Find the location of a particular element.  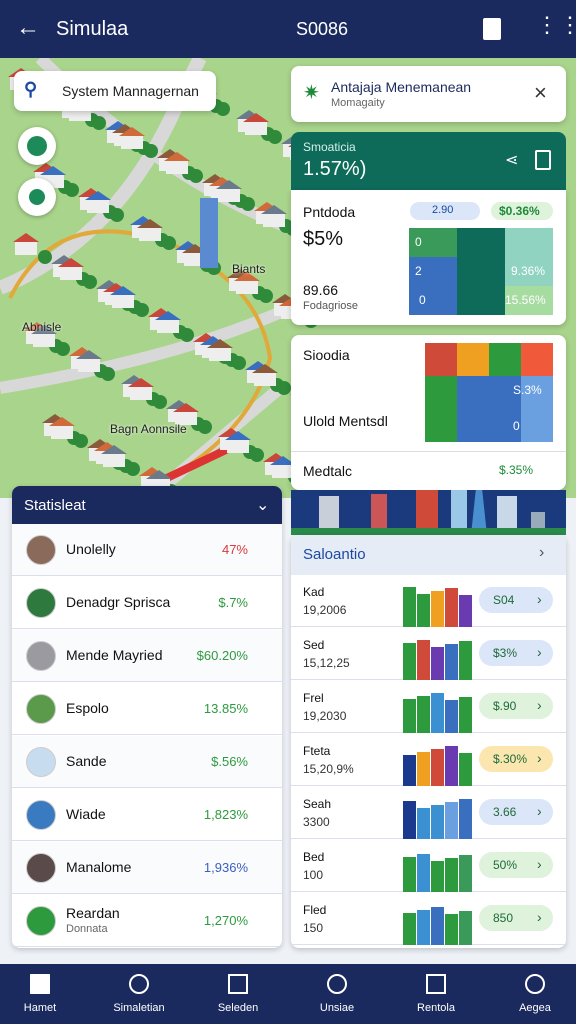

stat-row: Reardan Donnata 1,270% is located at coordinates (147, 921).